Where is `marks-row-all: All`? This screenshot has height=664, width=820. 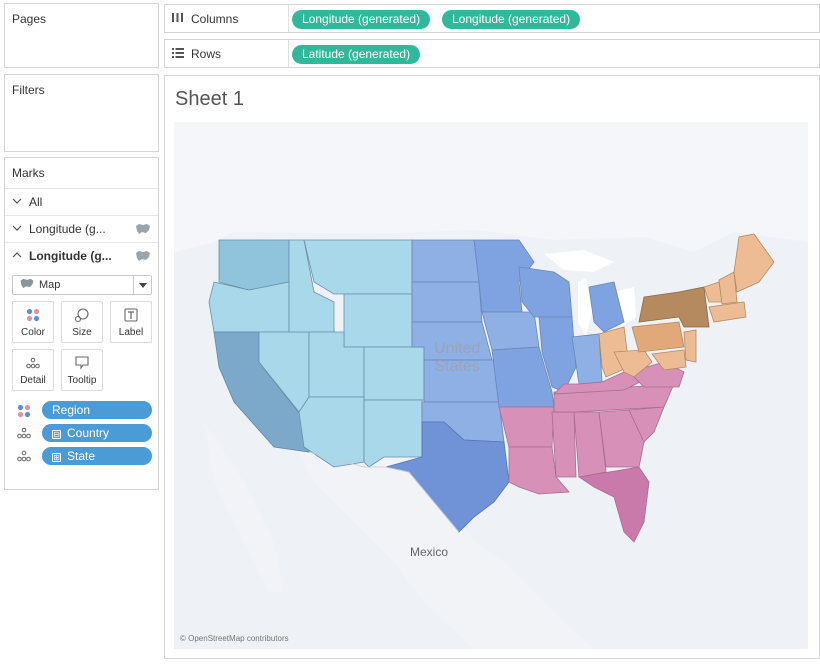
marks-row-all: All is located at coordinates (81, 201).